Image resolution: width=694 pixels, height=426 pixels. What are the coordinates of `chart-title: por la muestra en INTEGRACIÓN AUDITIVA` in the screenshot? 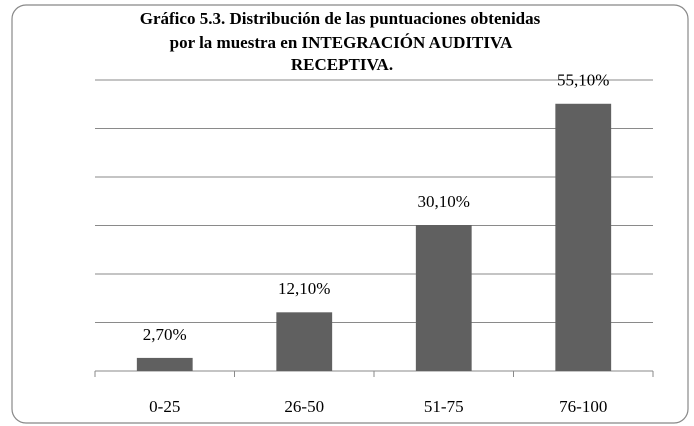 It's located at (341, 42).